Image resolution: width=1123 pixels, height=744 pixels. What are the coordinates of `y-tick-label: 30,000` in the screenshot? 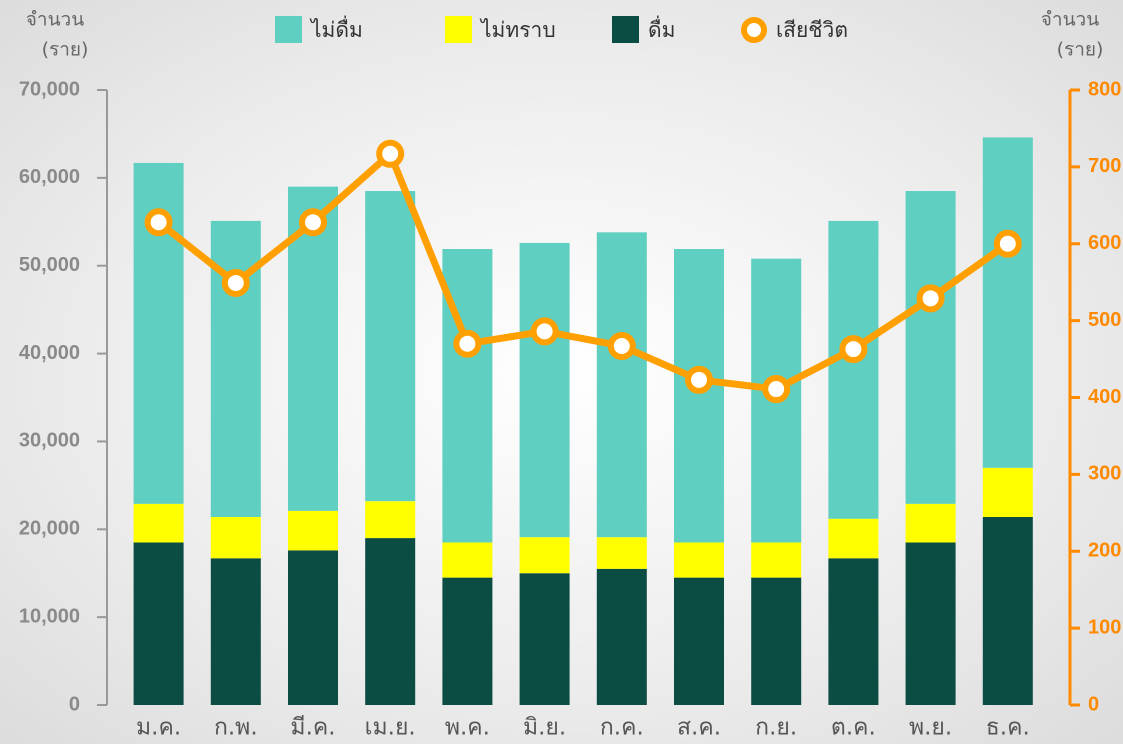 It's located at (49, 441).